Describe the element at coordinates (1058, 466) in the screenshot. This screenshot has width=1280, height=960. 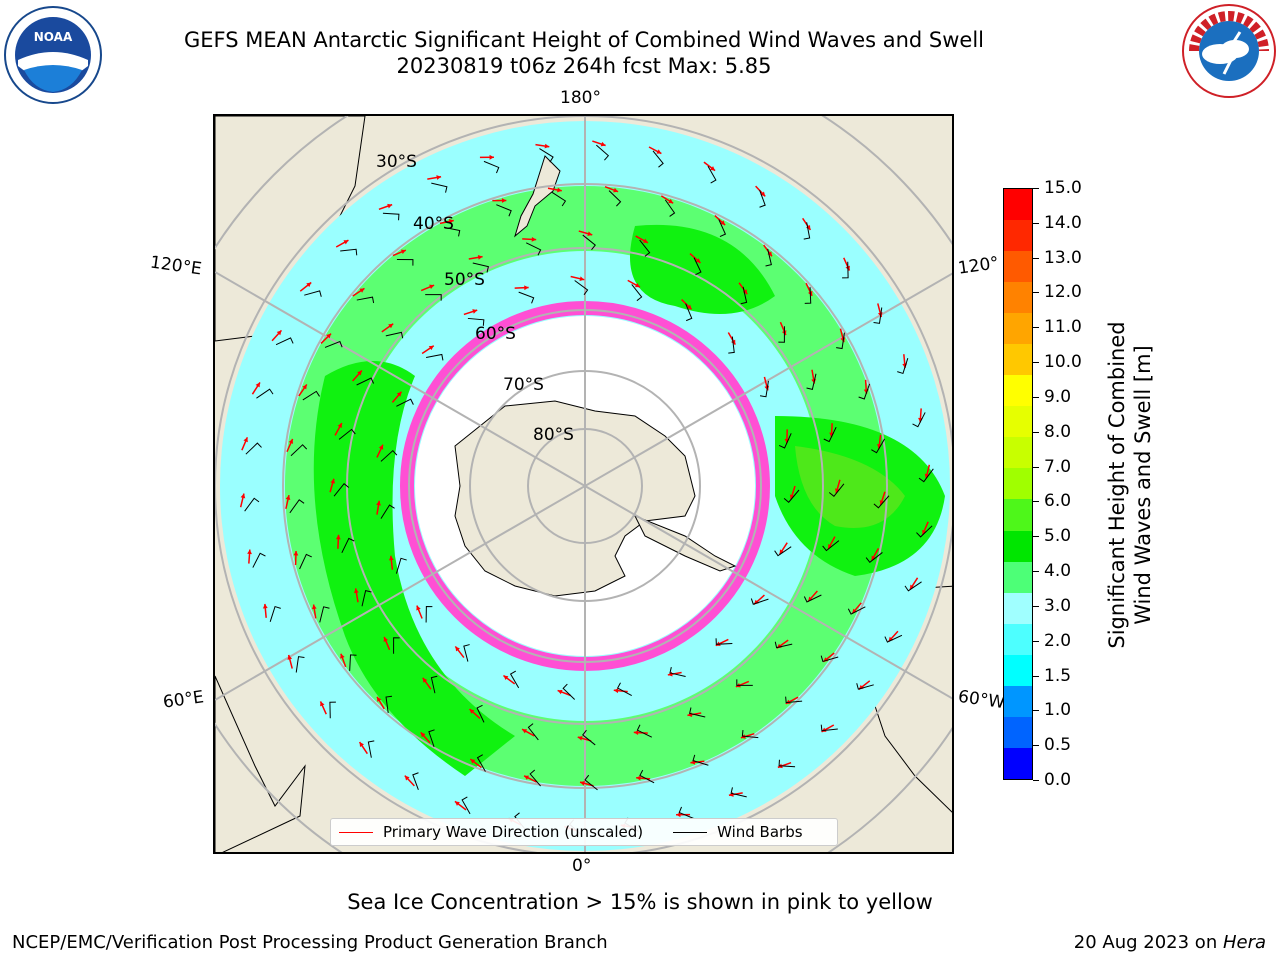
I see `colorbar-tick-label: 7.0` at that location.